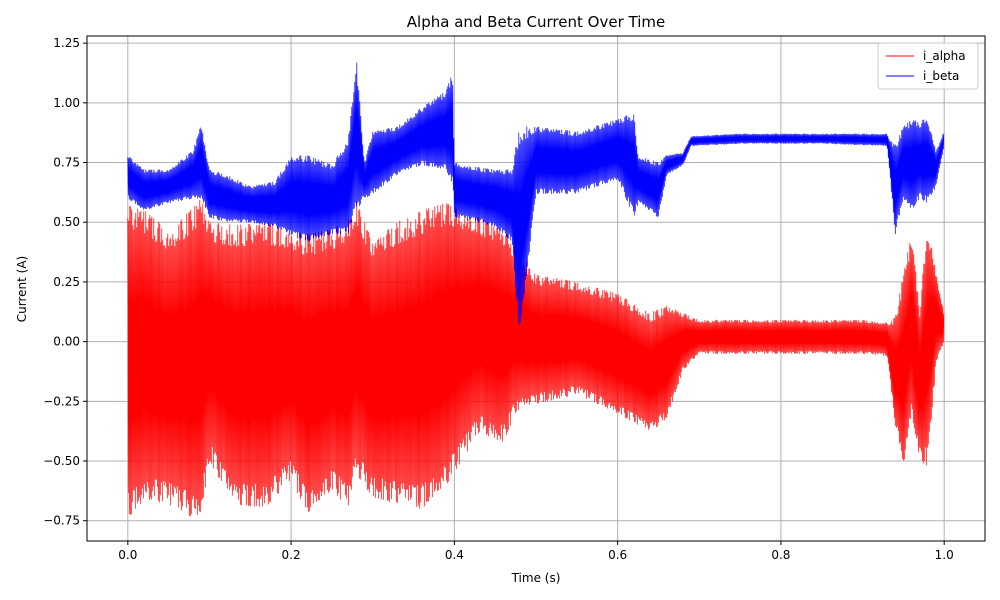 The width and height of the screenshot is (1000, 600). Describe the element at coordinates (536, 22) in the screenshot. I see `chart-title: Alpha and Beta Current Over Time` at that location.